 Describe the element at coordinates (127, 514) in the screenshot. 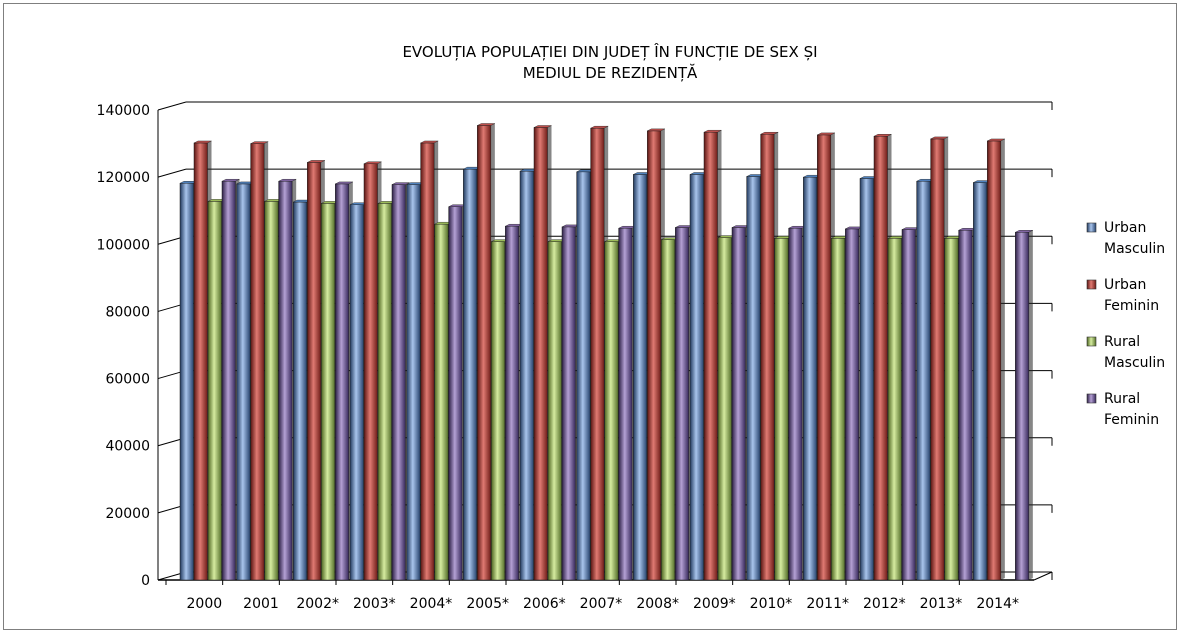

I see `y-tick-label: 20000` at that location.